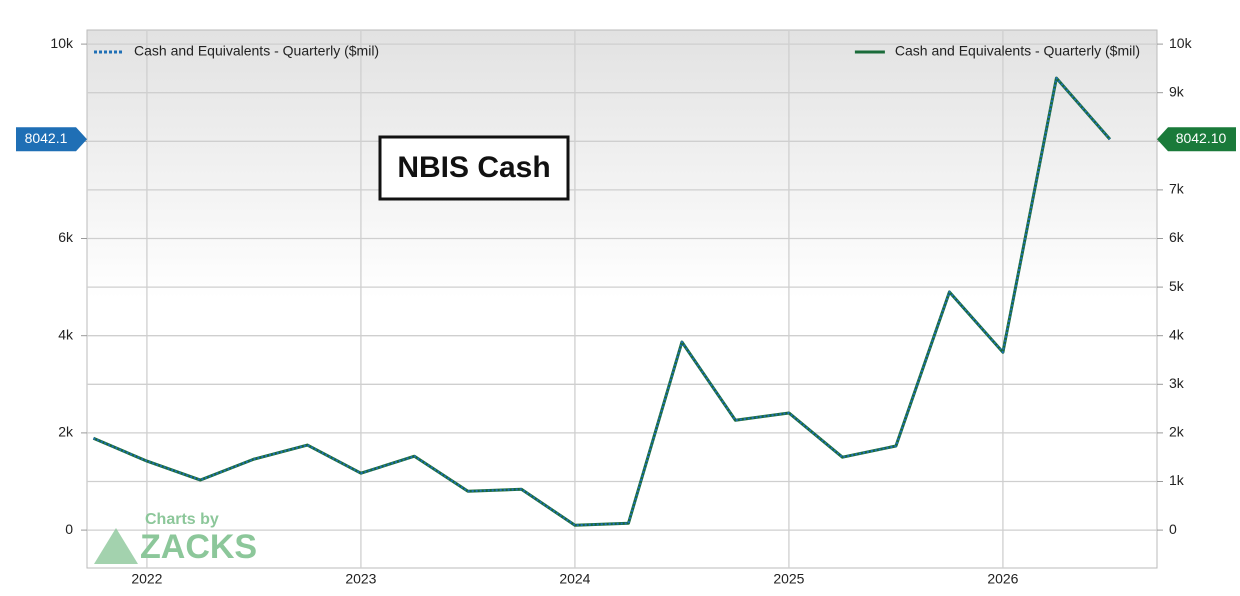  What do you see at coordinates (1201, 138) in the screenshot?
I see `last-value-label: 8042.10` at bounding box center [1201, 138].